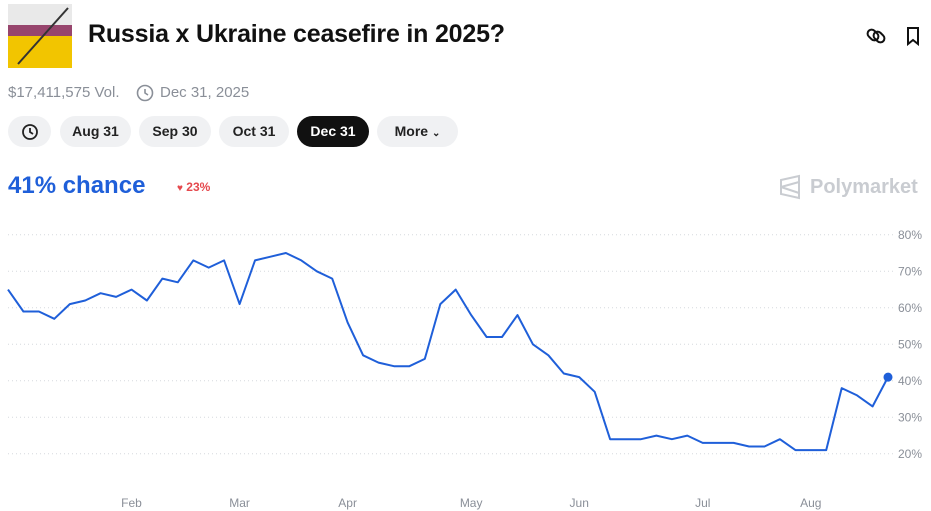  I want to click on brand: Polymarket, so click(864, 187).